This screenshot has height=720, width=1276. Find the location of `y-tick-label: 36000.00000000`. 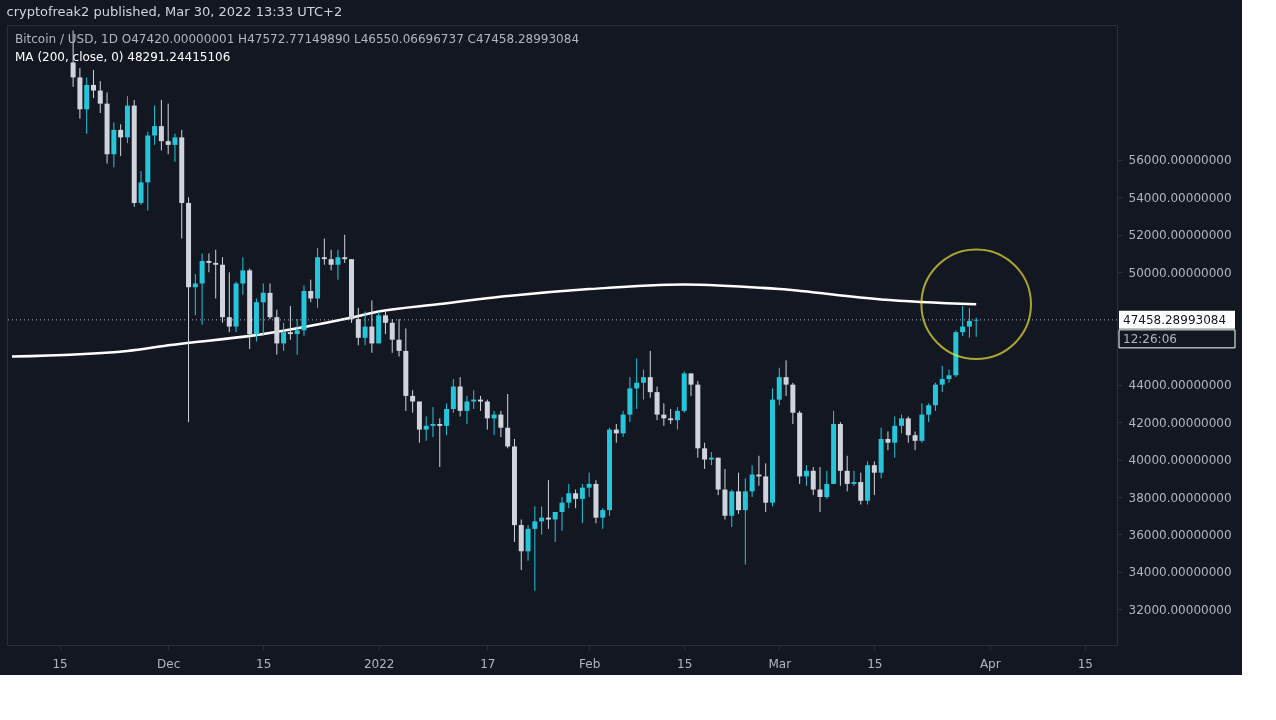

y-tick-label: 36000.00000000 is located at coordinates (1180, 534).